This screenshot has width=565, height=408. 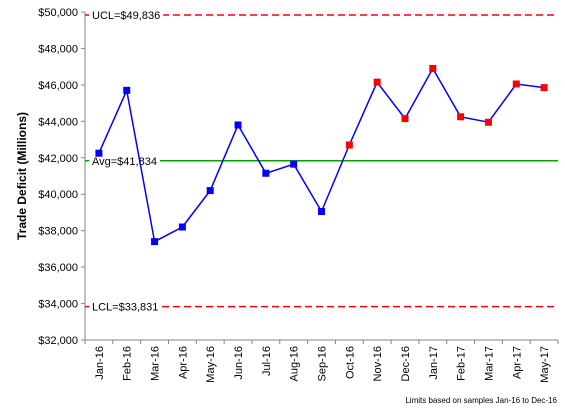 I want to click on y-tick-label: $50,000, so click(x=58, y=13).